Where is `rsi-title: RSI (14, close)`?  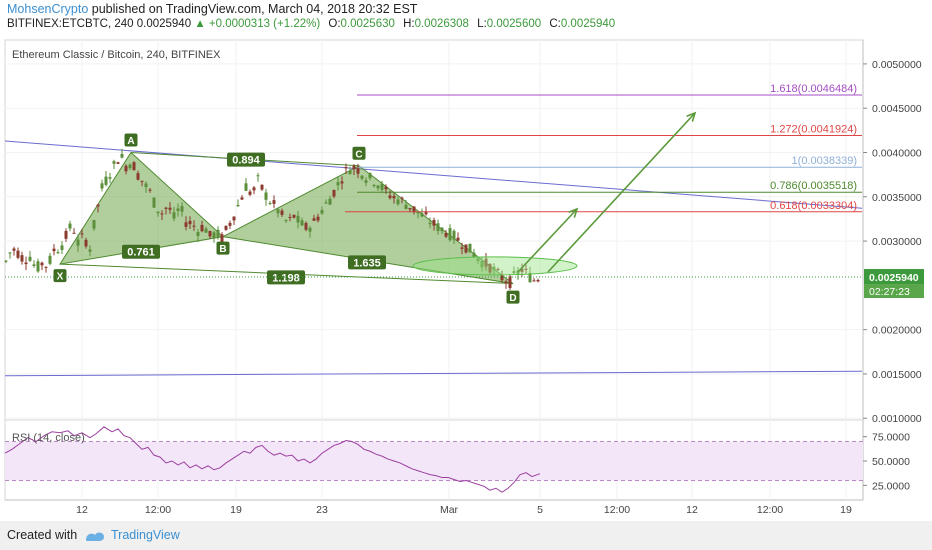 rsi-title: RSI (14, close) is located at coordinates (48, 438).